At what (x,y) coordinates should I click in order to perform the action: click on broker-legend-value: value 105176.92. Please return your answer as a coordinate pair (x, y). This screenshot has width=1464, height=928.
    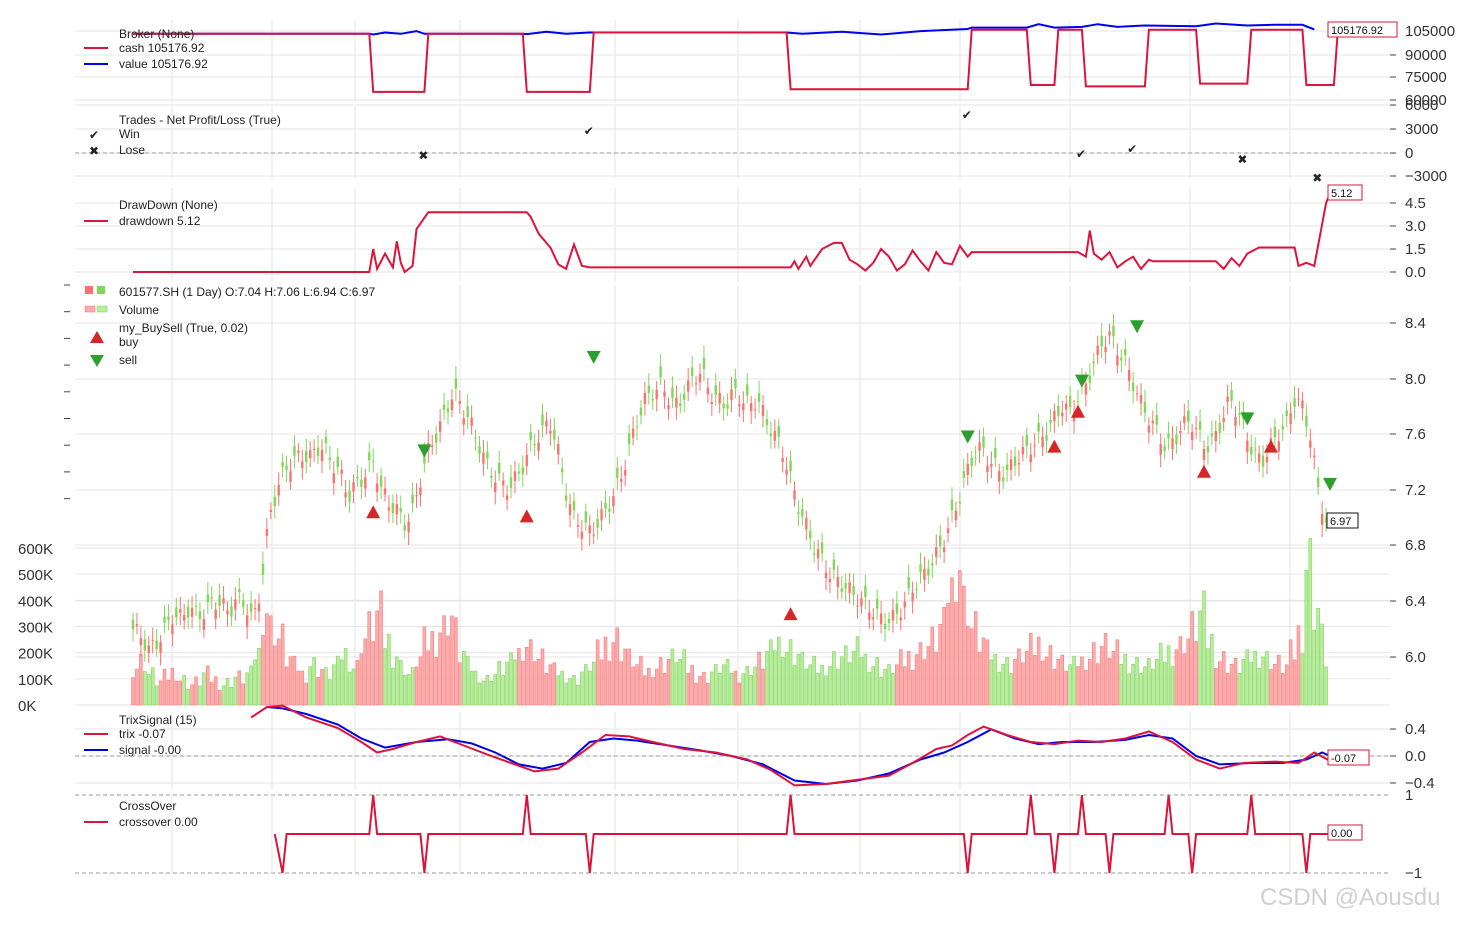
    Looking at the image, I should click on (163, 64).